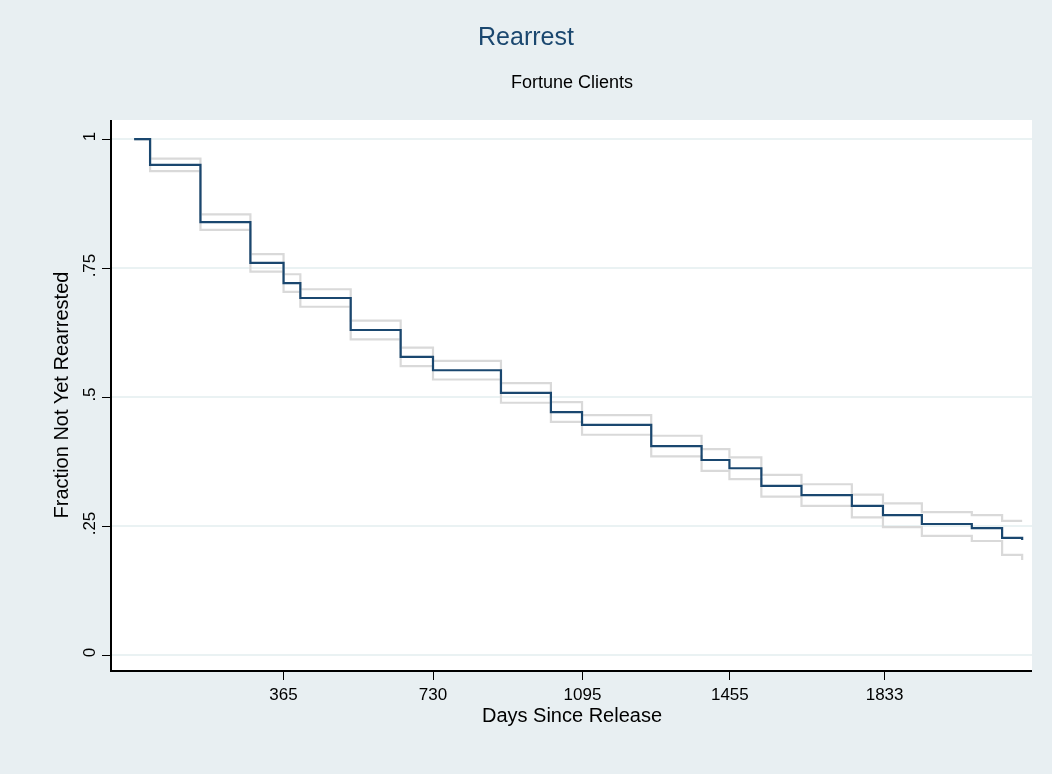  What do you see at coordinates (729, 695) in the screenshot?
I see `x-tick-label: 1455` at bounding box center [729, 695].